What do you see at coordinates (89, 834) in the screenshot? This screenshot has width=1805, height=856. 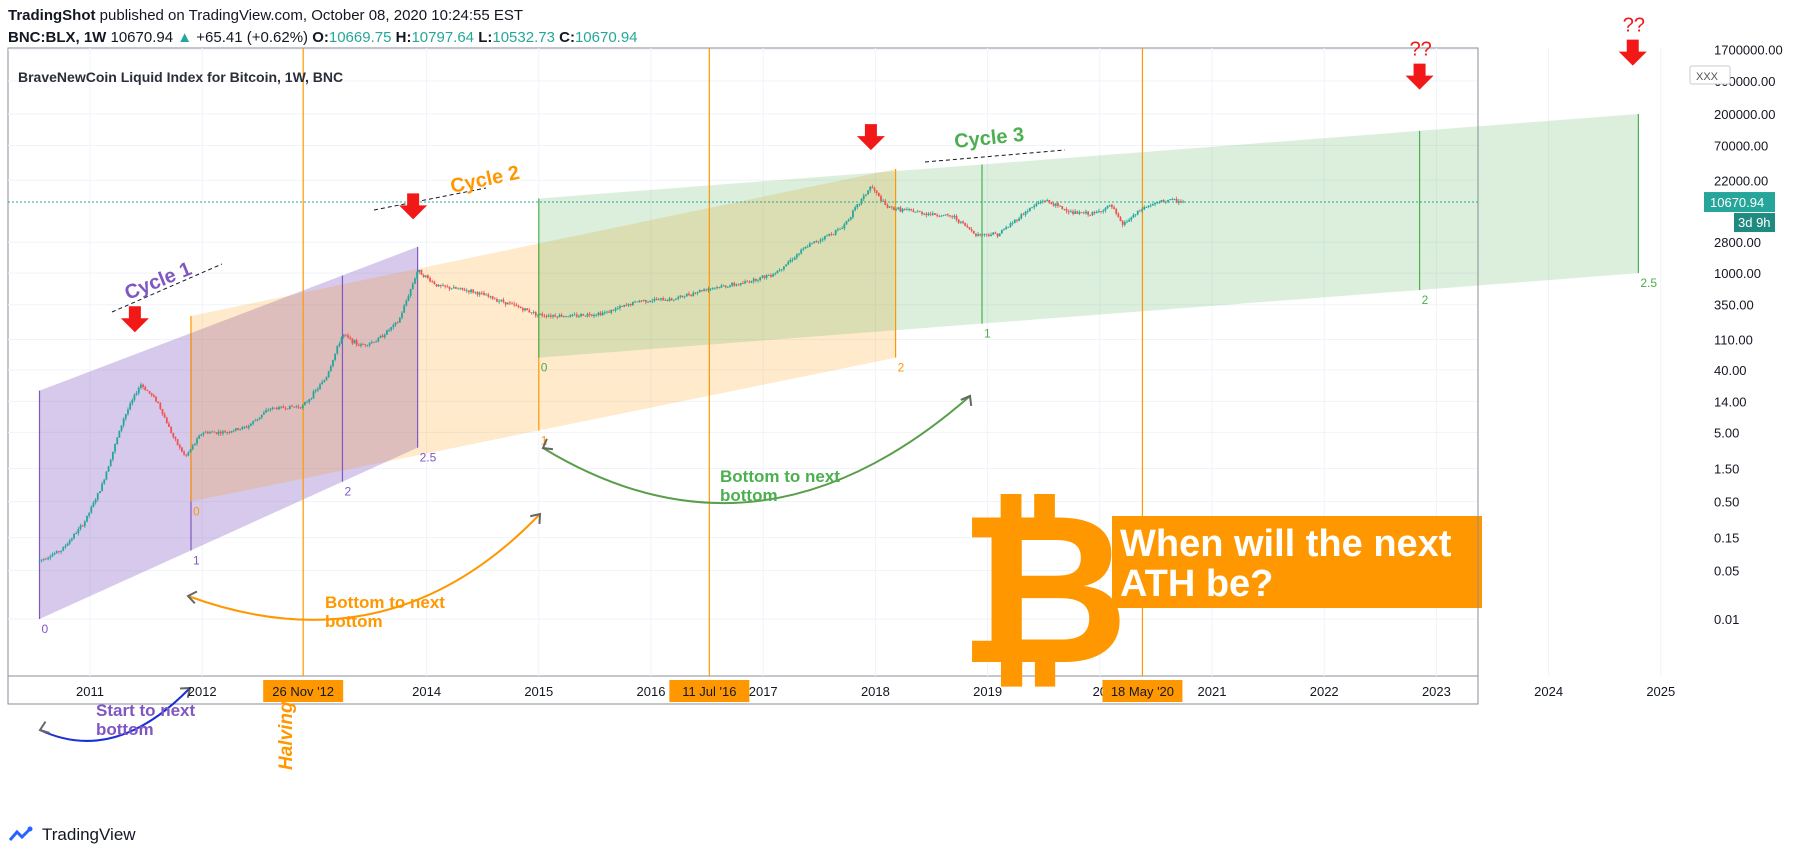 I see `footer-brand: TradingView` at bounding box center [89, 834].